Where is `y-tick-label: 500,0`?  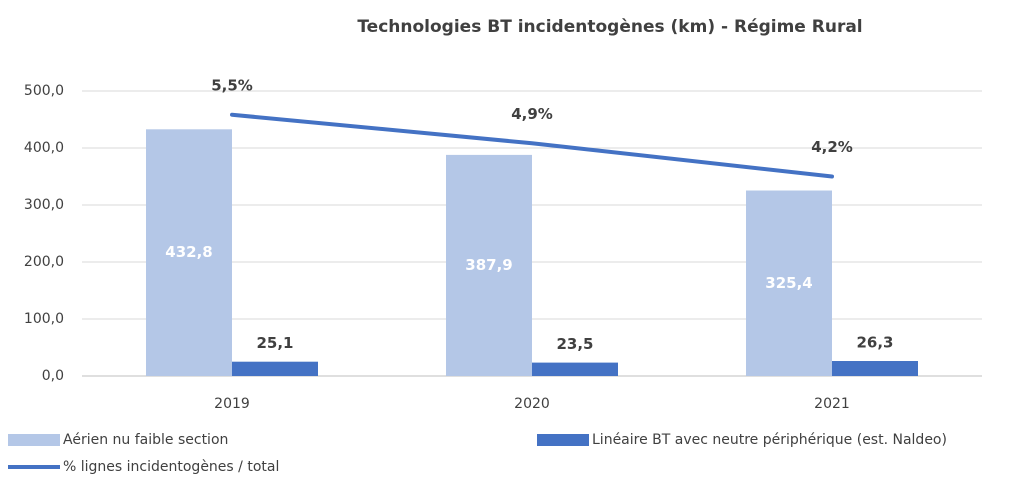 y-tick-label: 500,0 is located at coordinates (44, 91).